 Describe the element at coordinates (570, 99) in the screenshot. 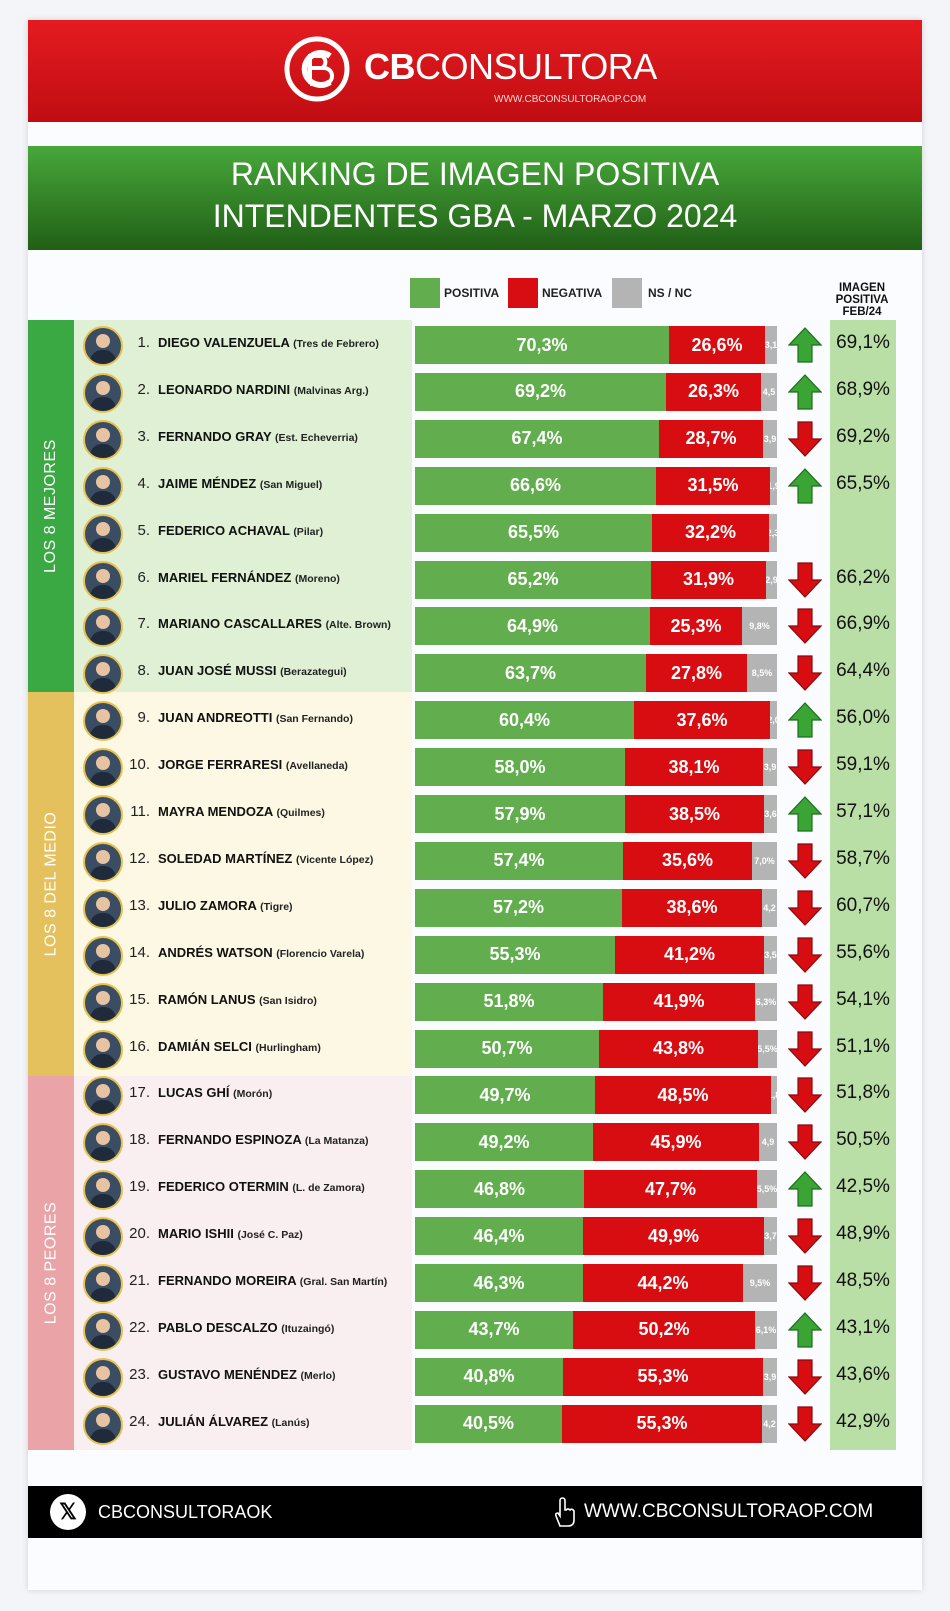

I see `brand-url: WWW.CBCONSULTORAOP.COM` at that location.